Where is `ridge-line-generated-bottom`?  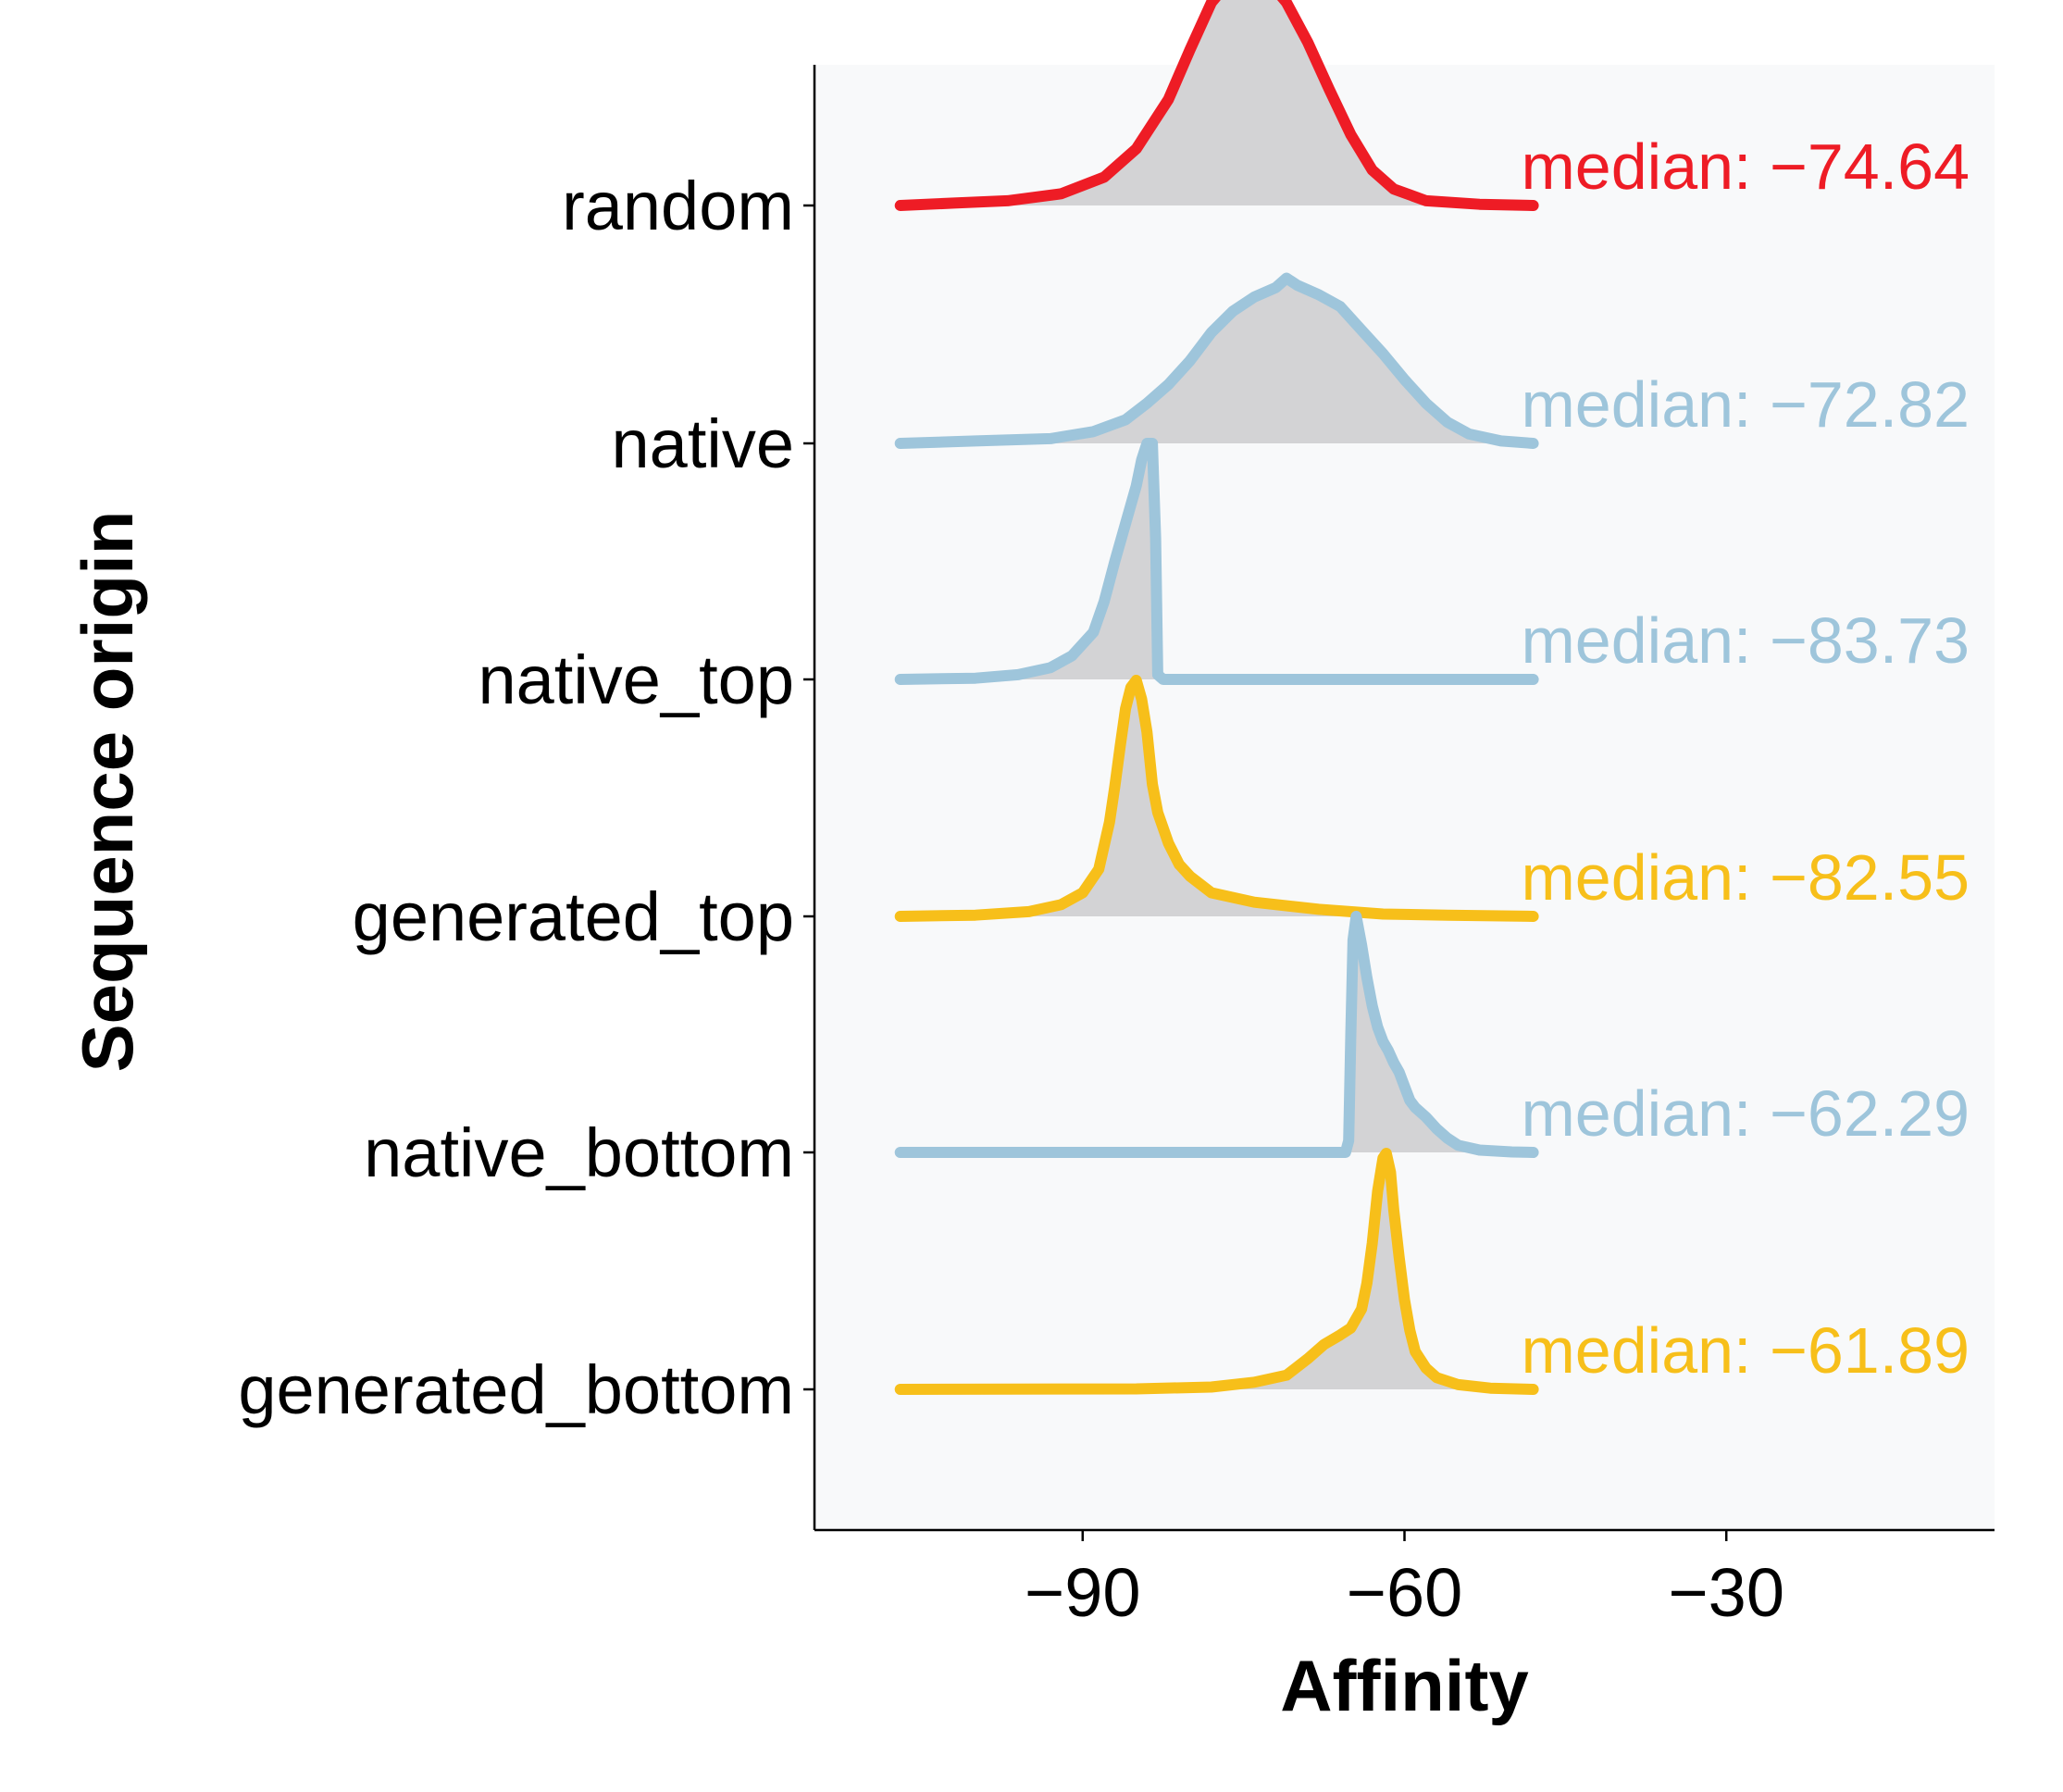
ridge-line-generated-bottom is located at coordinates (1216, 1271).